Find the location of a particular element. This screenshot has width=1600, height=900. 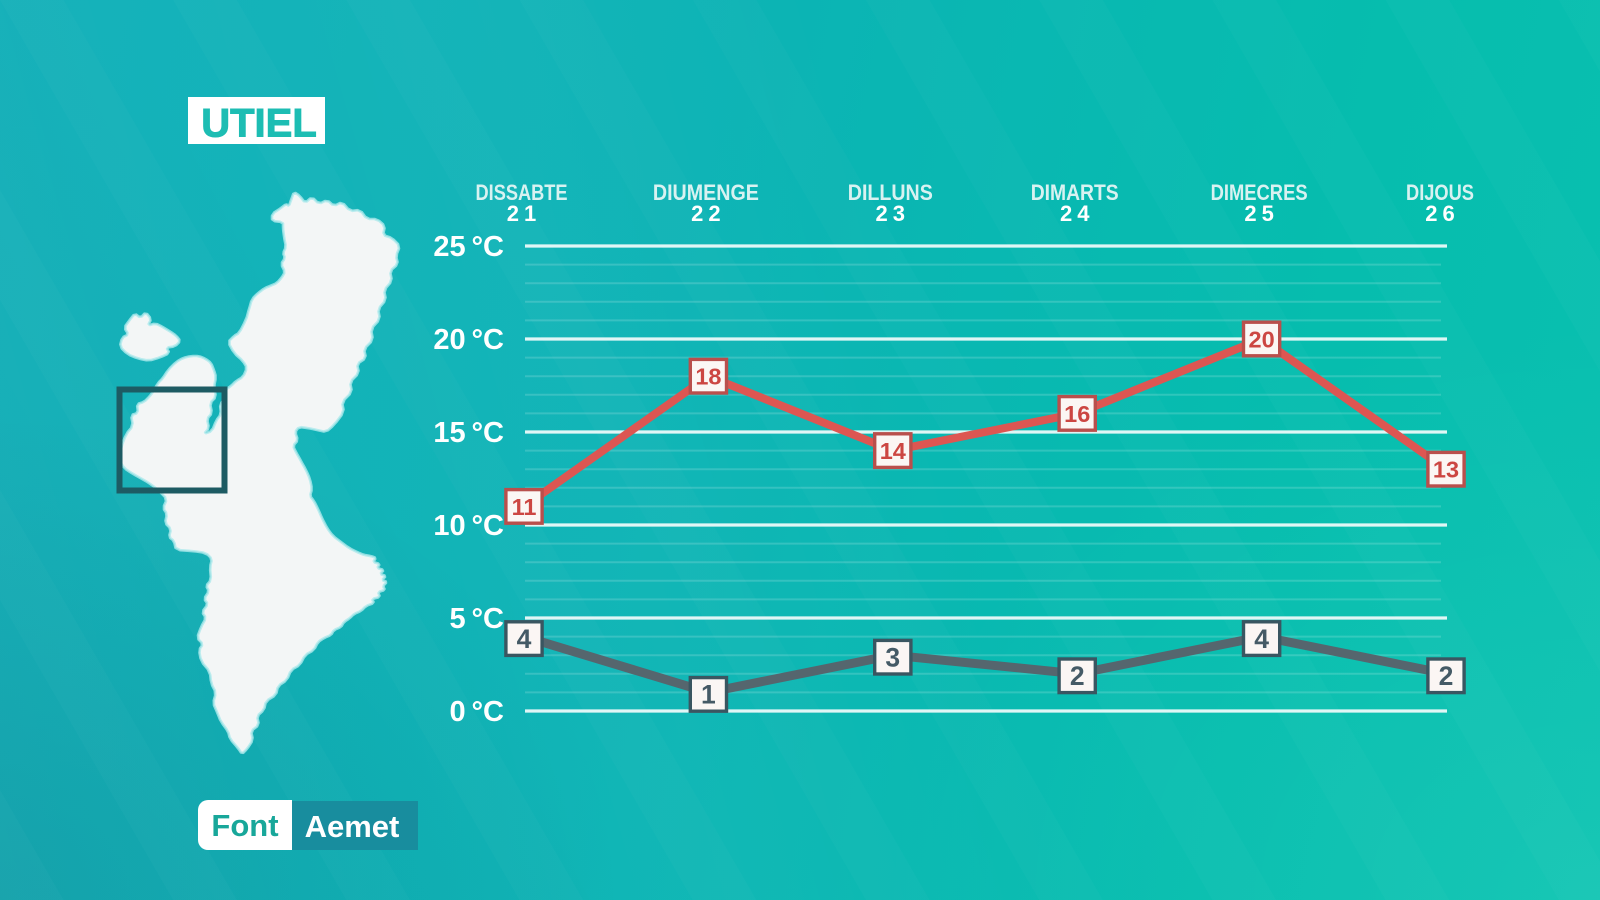

svg-text: UTIEL is located at coordinates (259, 124).